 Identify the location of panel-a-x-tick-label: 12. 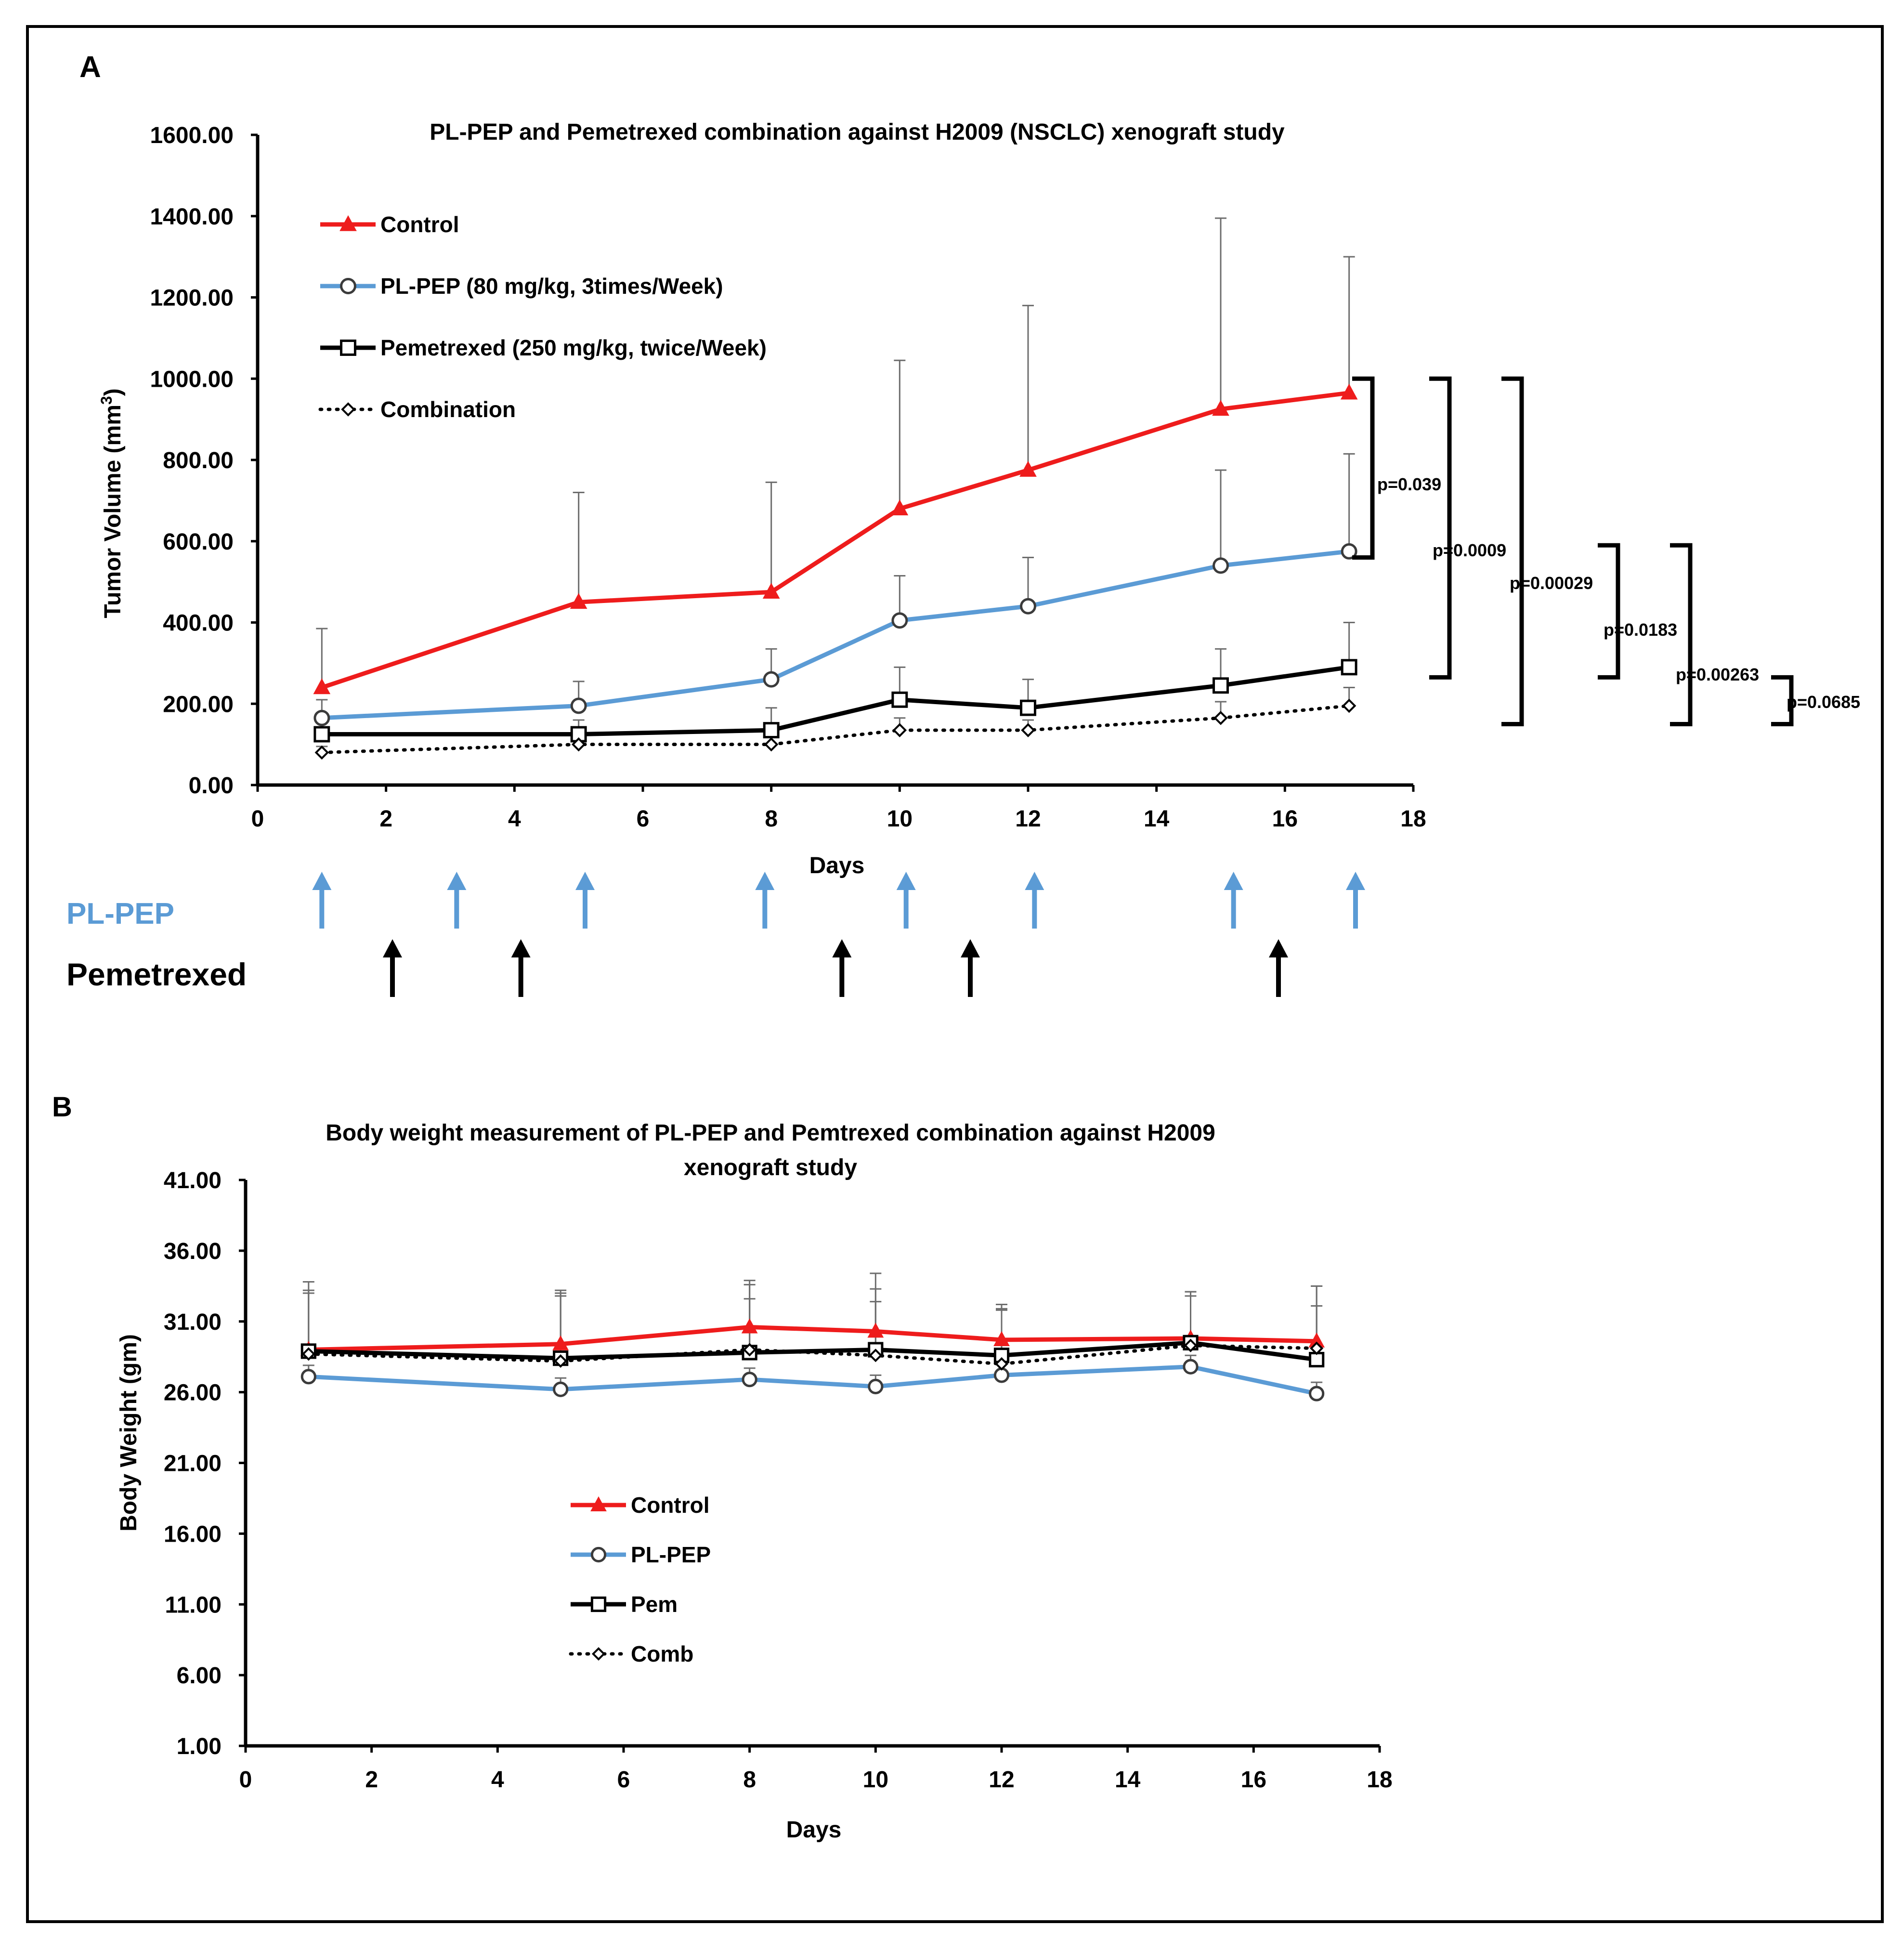
(1028, 819).